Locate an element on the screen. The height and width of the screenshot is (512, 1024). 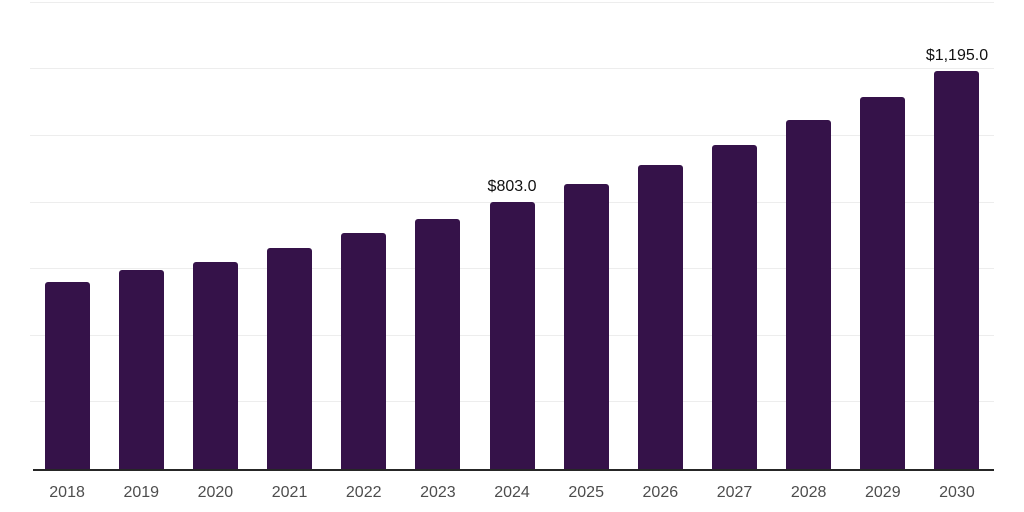
bar-2026 is located at coordinates (660, 316).